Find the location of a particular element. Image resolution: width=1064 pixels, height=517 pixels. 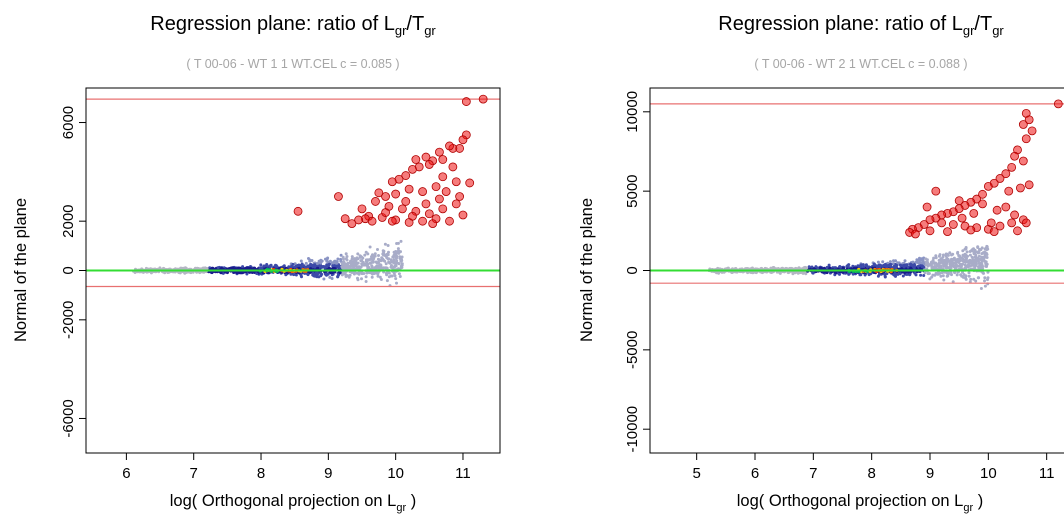

chart-subtitle: ( T 00-06 - WT 2 1 WT.CEL c = 0.088 ) is located at coordinates (860, 64).